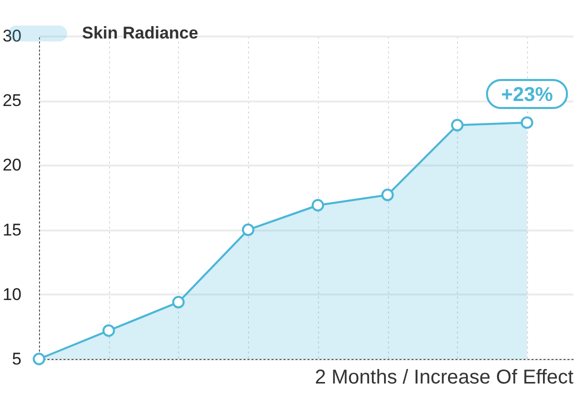 The image size is (575, 396). What do you see at coordinates (527, 95) in the screenshot?
I see `annotation: +23%` at bounding box center [527, 95].